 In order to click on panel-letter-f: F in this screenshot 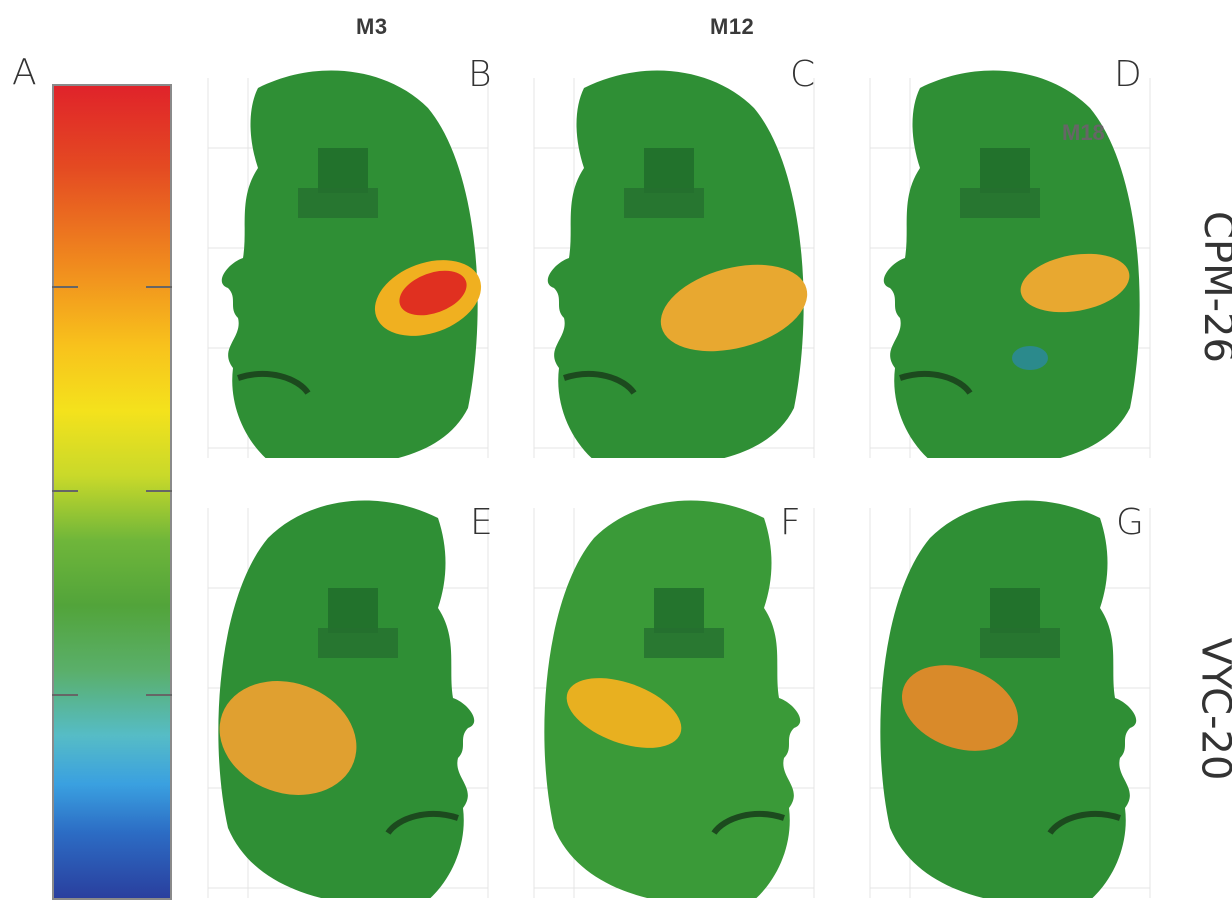, I will do `click(790, 522)`.